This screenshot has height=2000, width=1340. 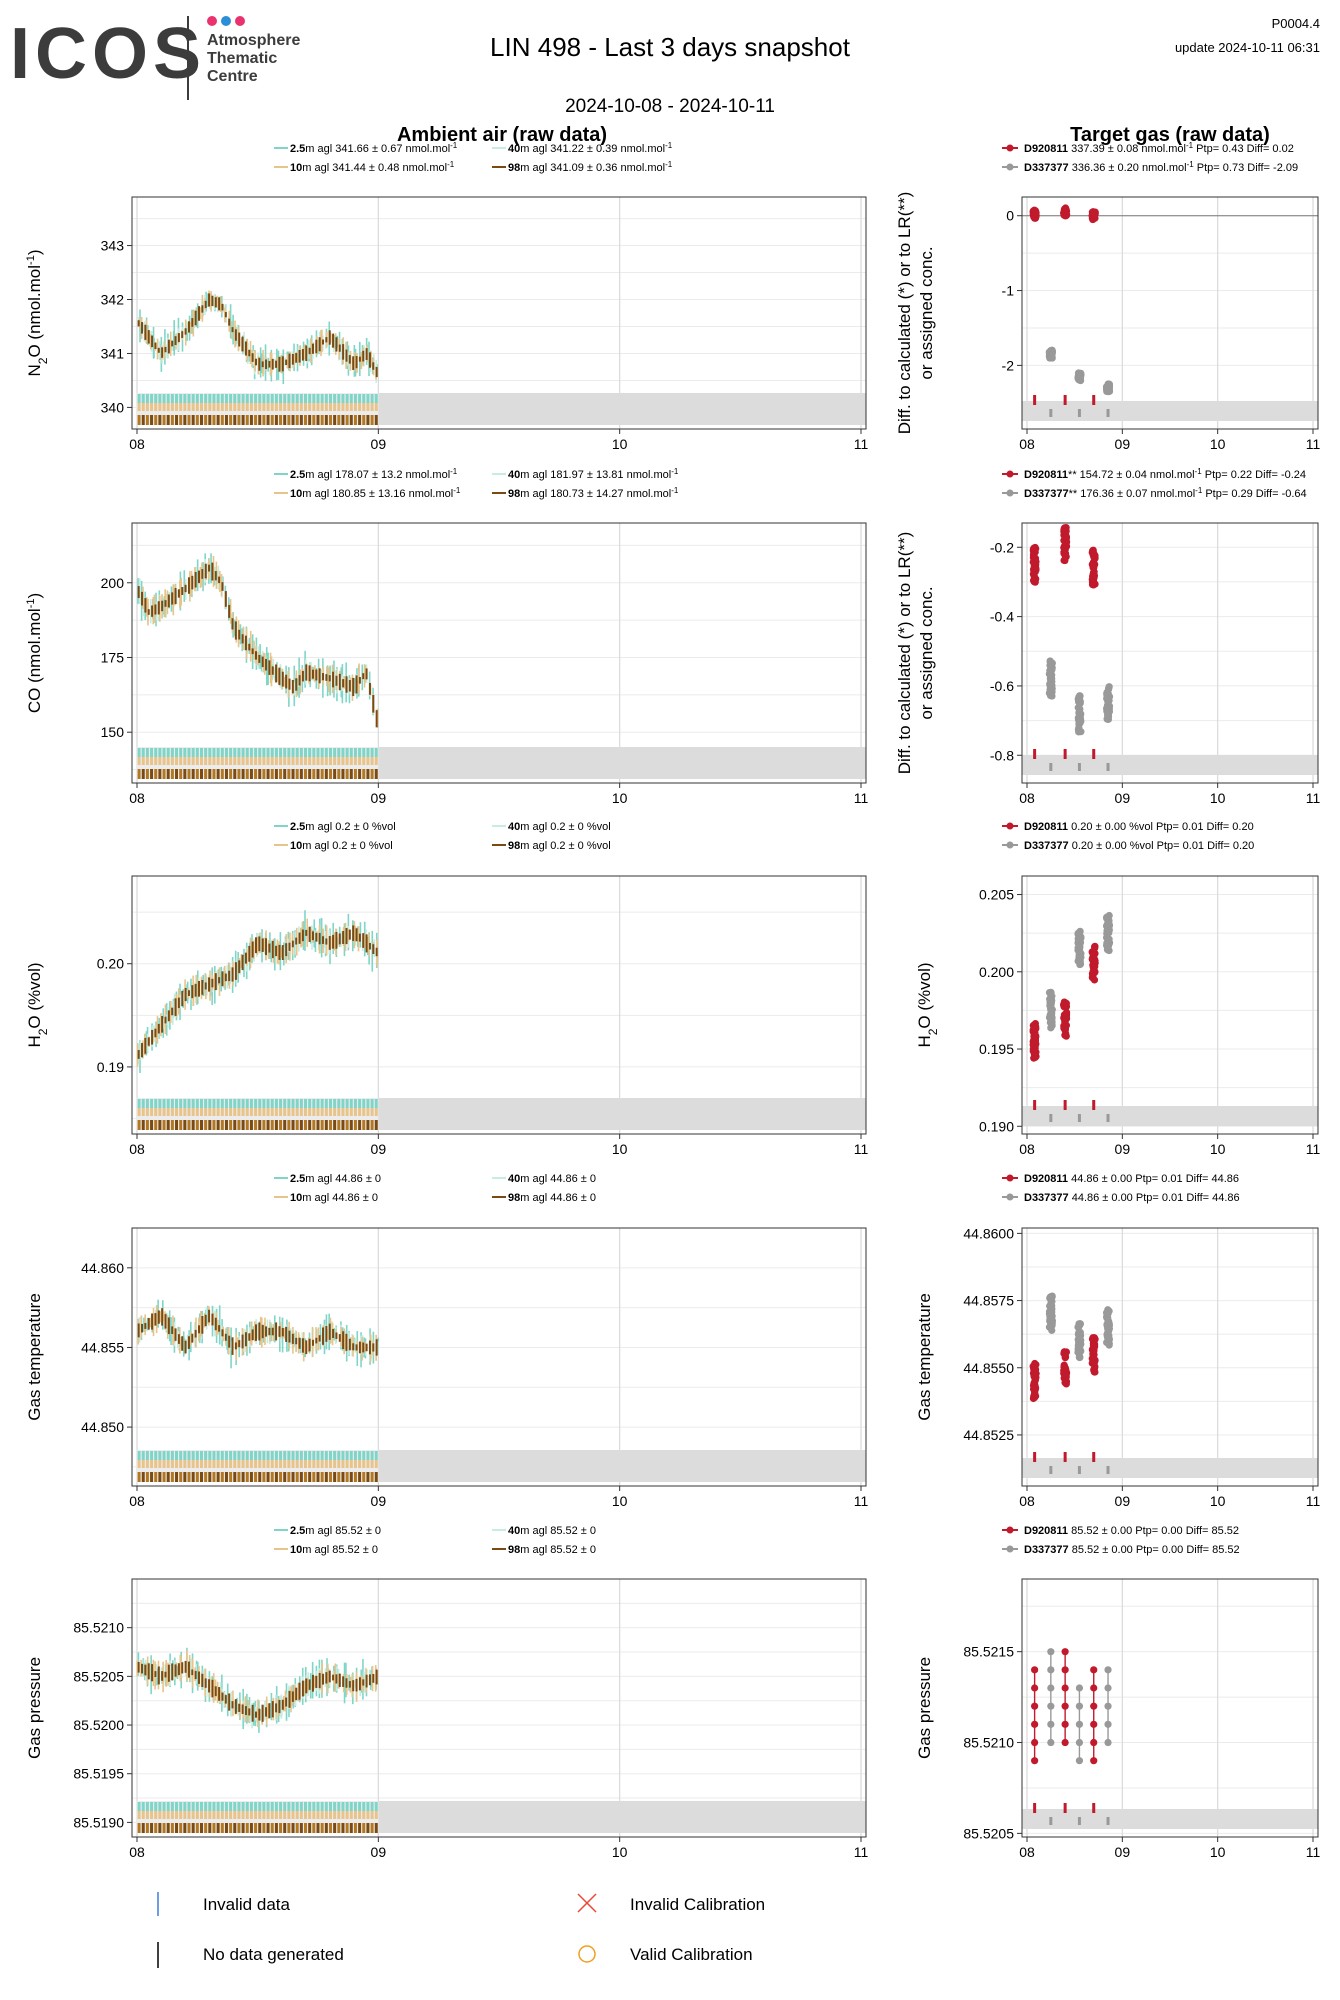 What do you see at coordinates (1002, 547) in the screenshot?
I see `y-tick-label: -0.2` at bounding box center [1002, 547].